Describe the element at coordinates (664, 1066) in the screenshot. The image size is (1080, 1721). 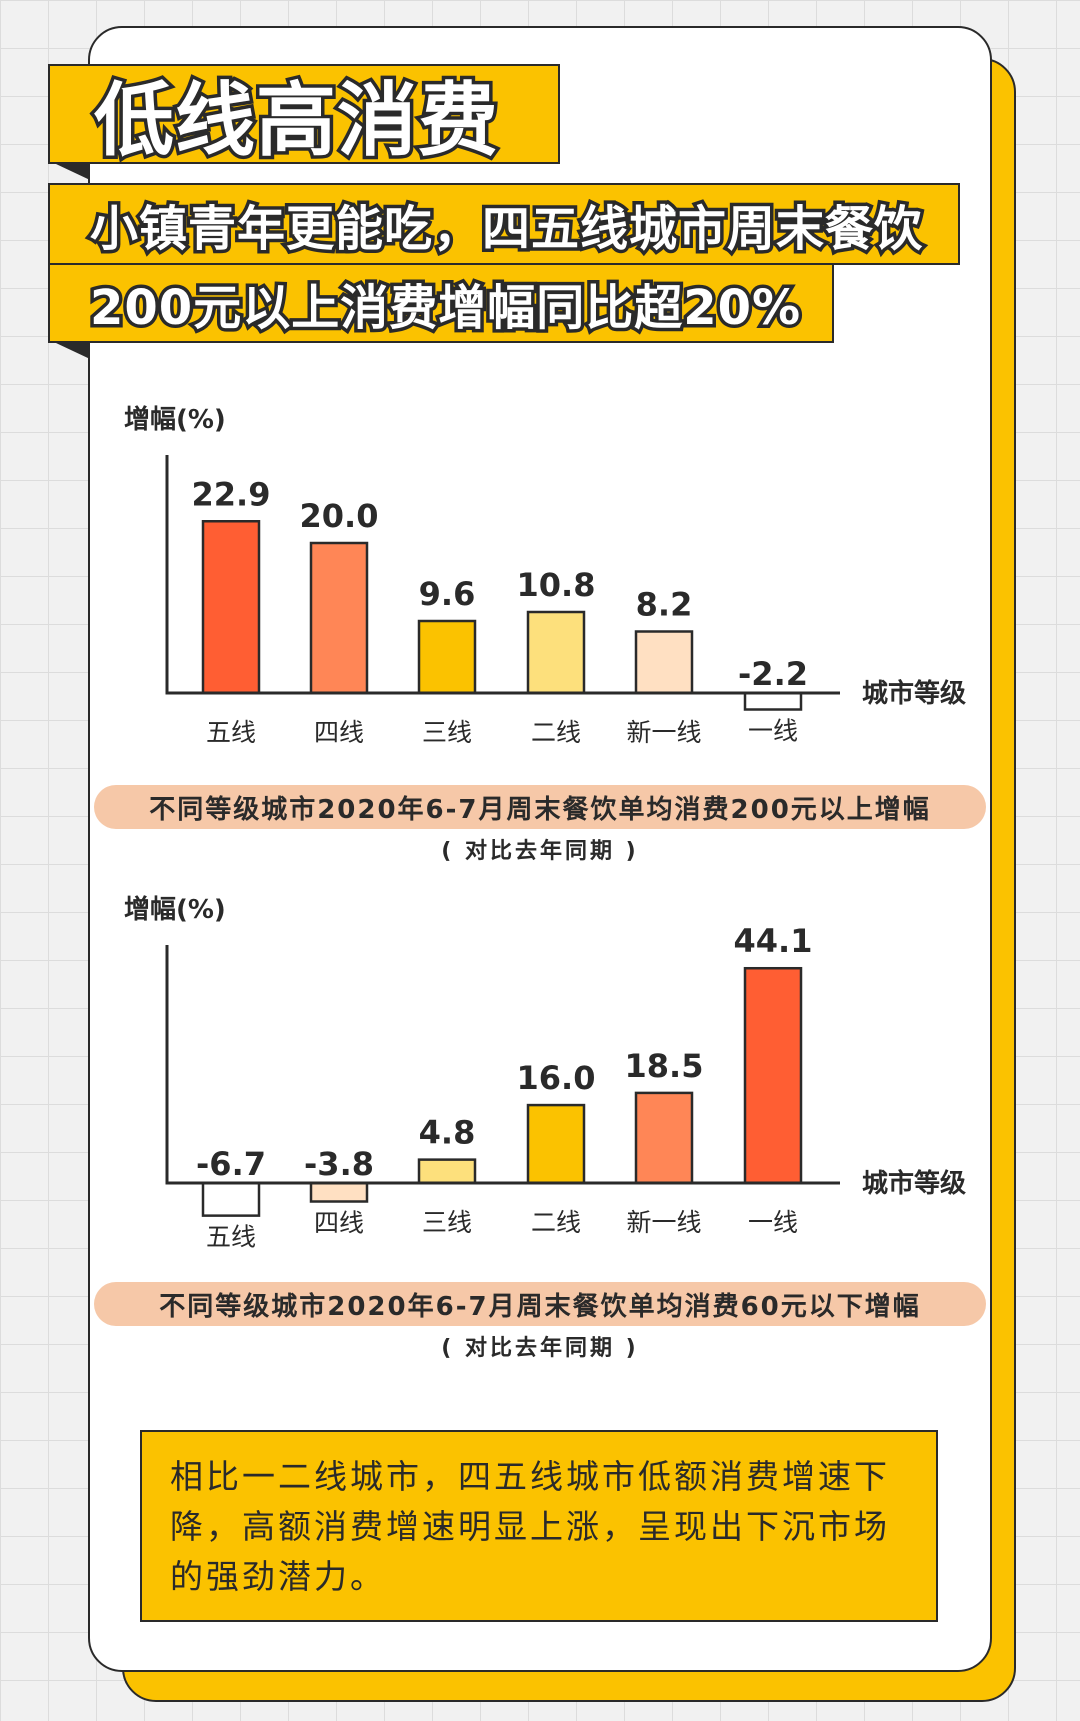
I see `value-label: 18.5` at that location.